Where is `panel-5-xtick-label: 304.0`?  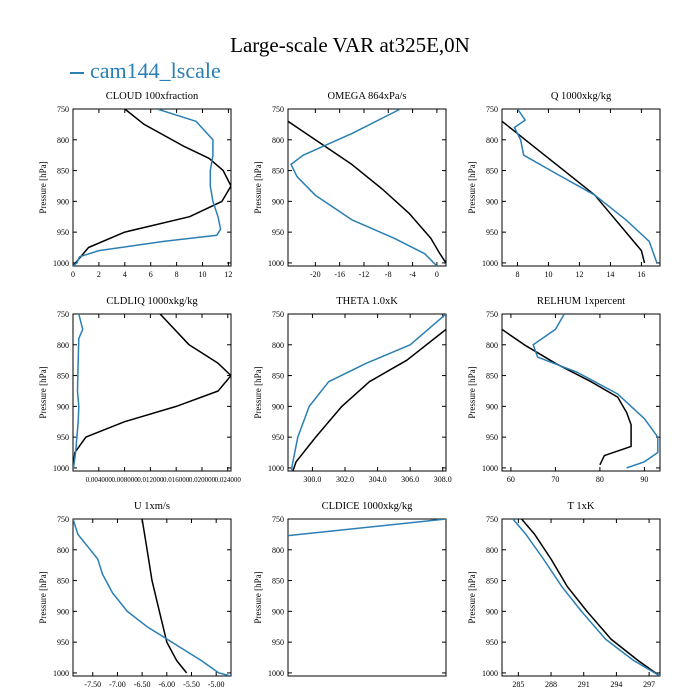
panel-5-xtick-label: 304.0 is located at coordinates (378, 479).